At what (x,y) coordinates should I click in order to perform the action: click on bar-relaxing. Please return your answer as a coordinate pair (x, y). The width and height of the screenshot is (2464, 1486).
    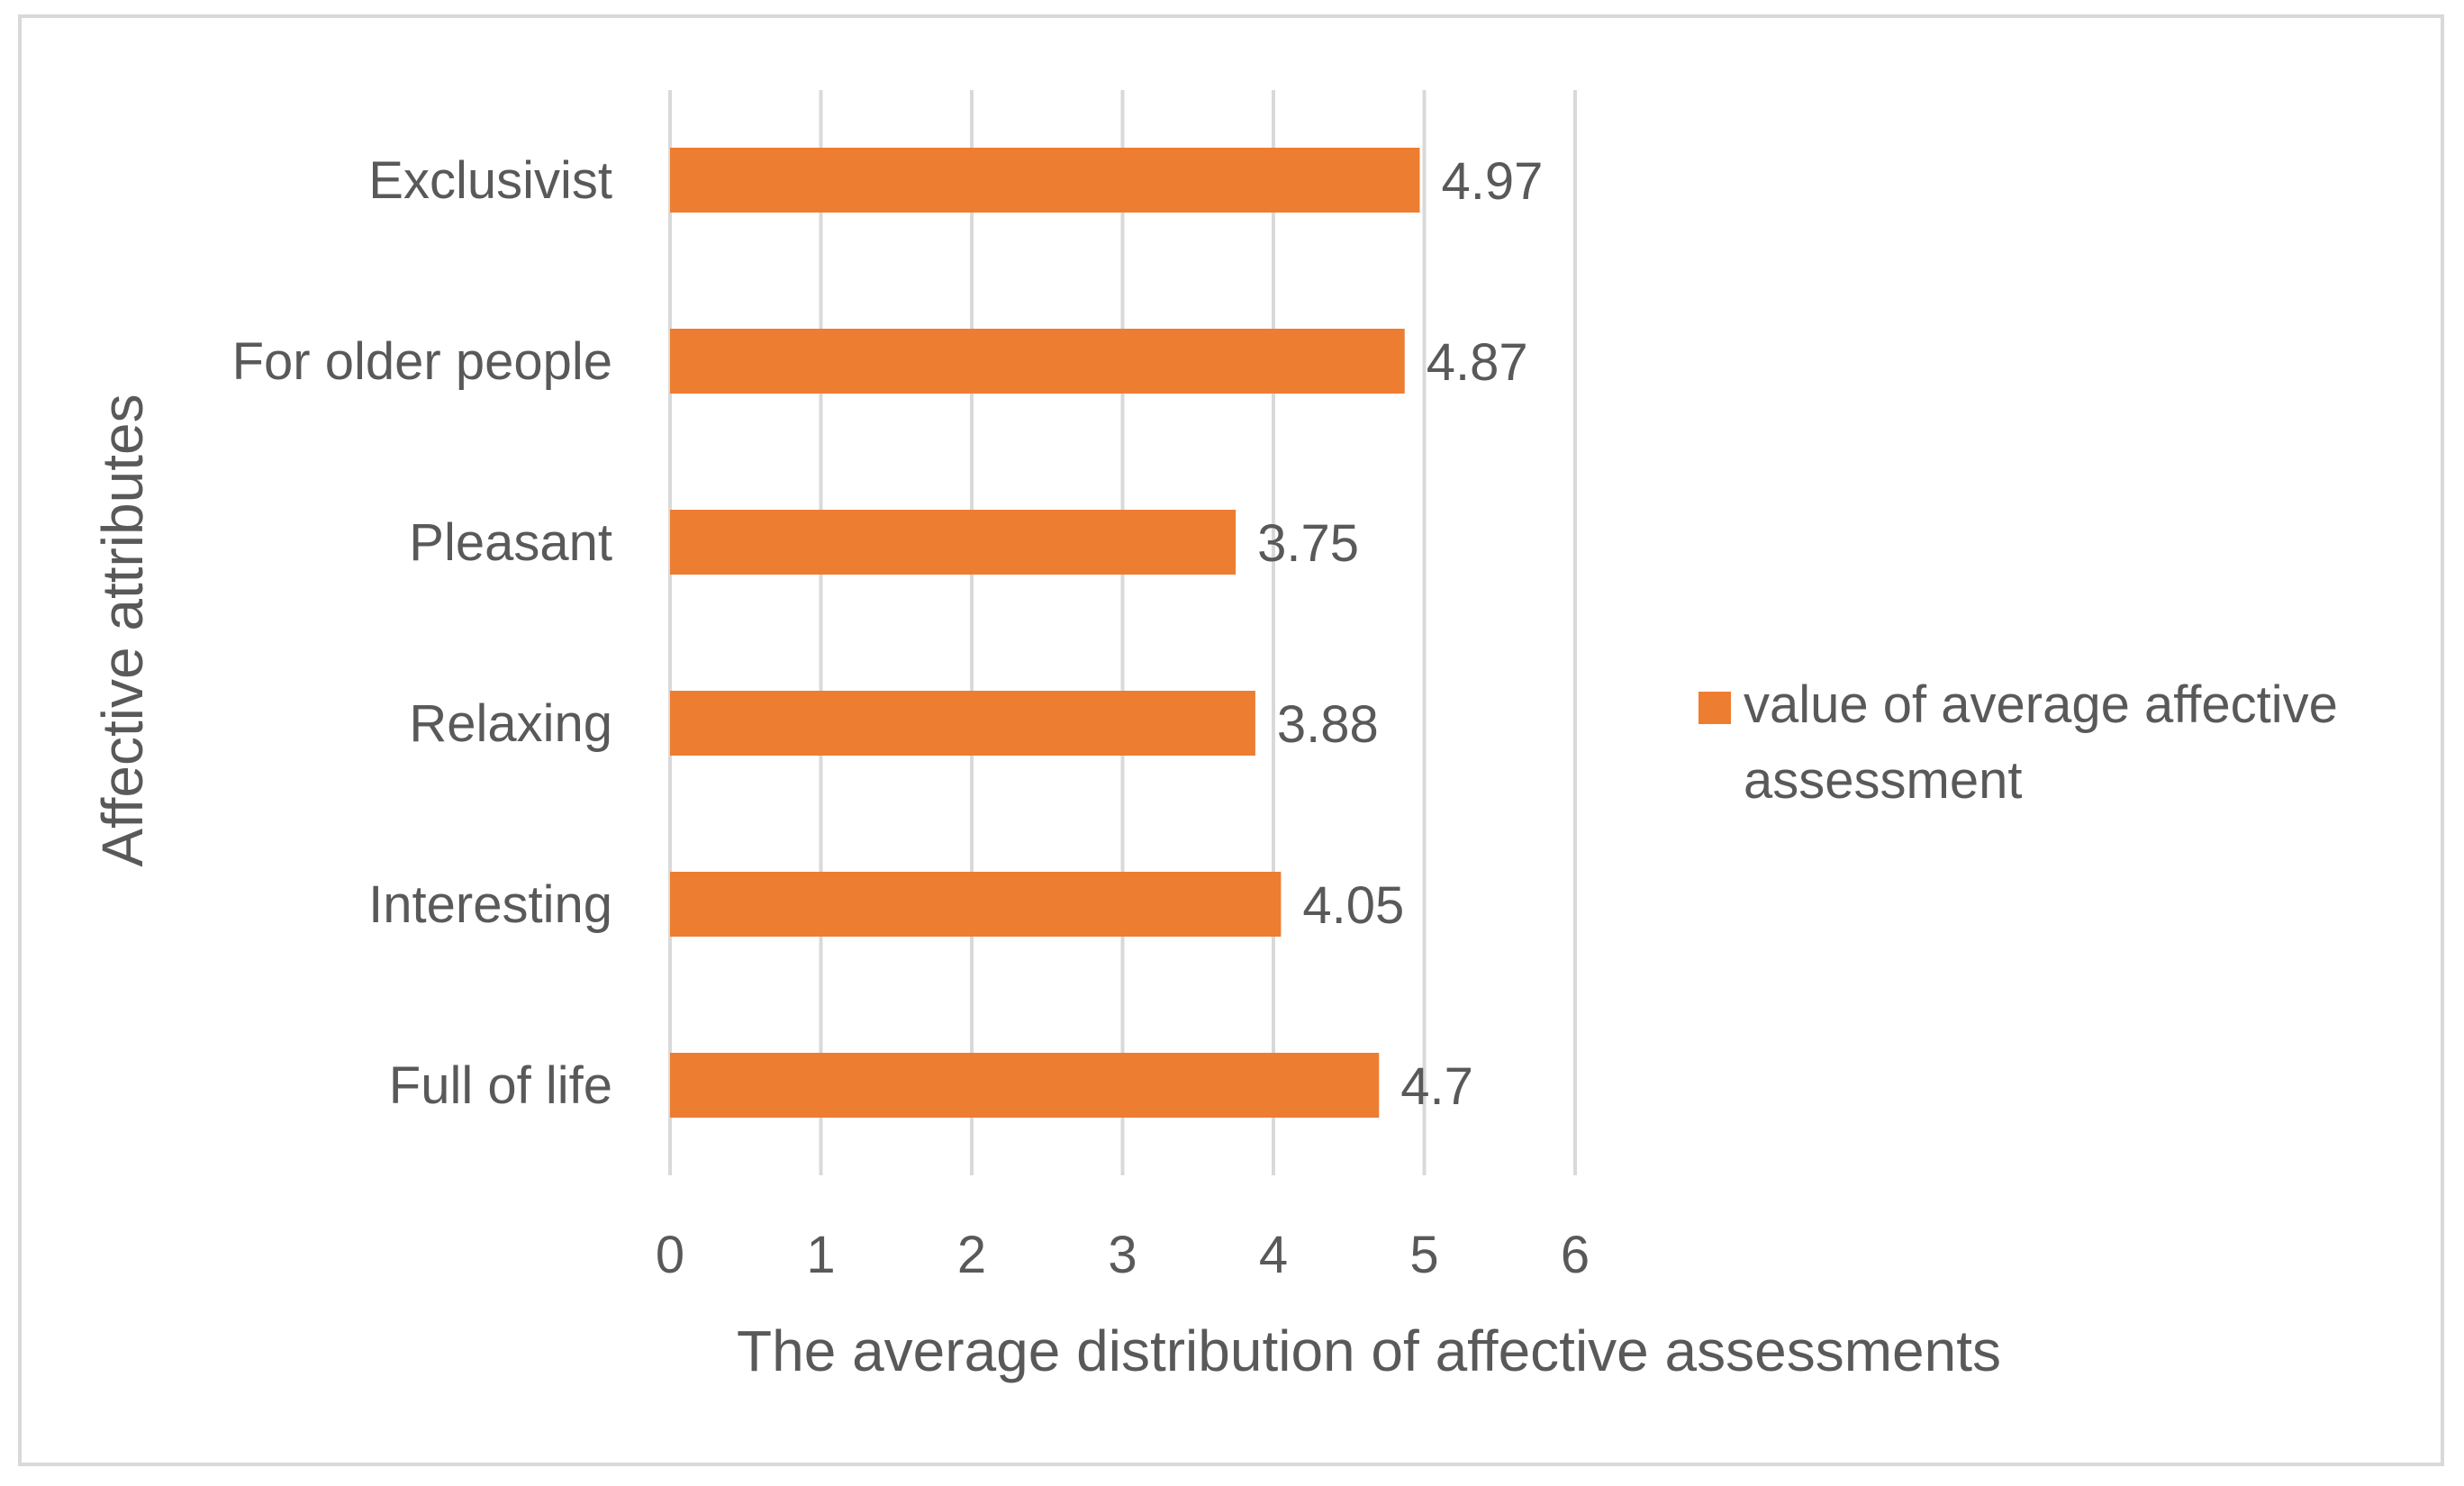
    Looking at the image, I should click on (962, 724).